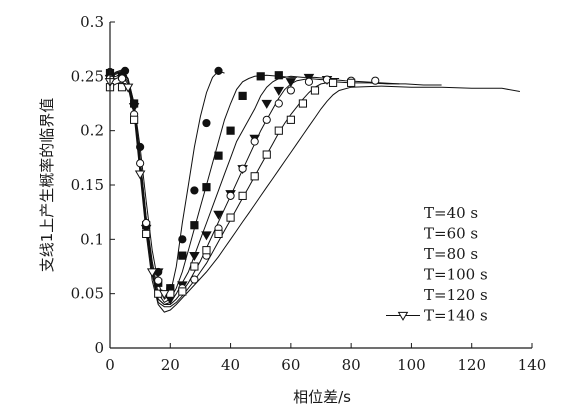 The height and width of the screenshot is (420, 586). What do you see at coordinates (92, 239) in the screenshot?
I see `y-tick-label: 0.1` at bounding box center [92, 239].